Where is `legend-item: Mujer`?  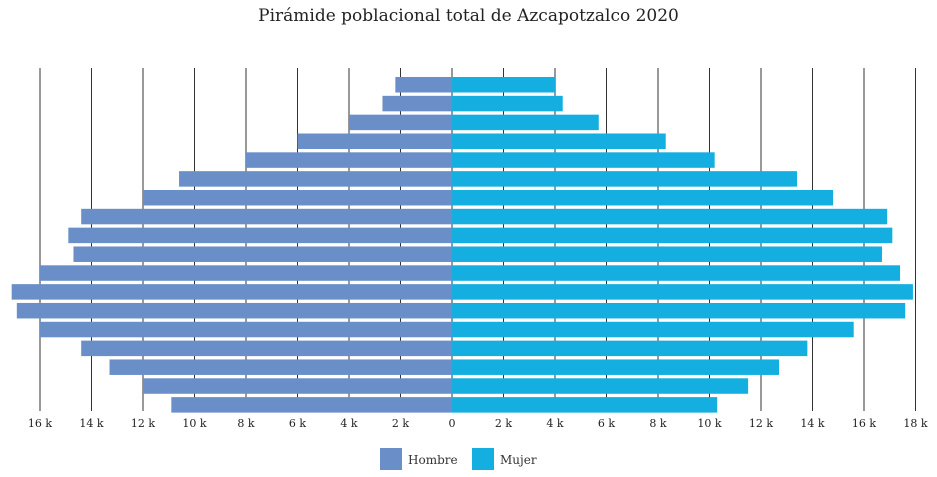
legend-item: Mujer is located at coordinates (504, 459).